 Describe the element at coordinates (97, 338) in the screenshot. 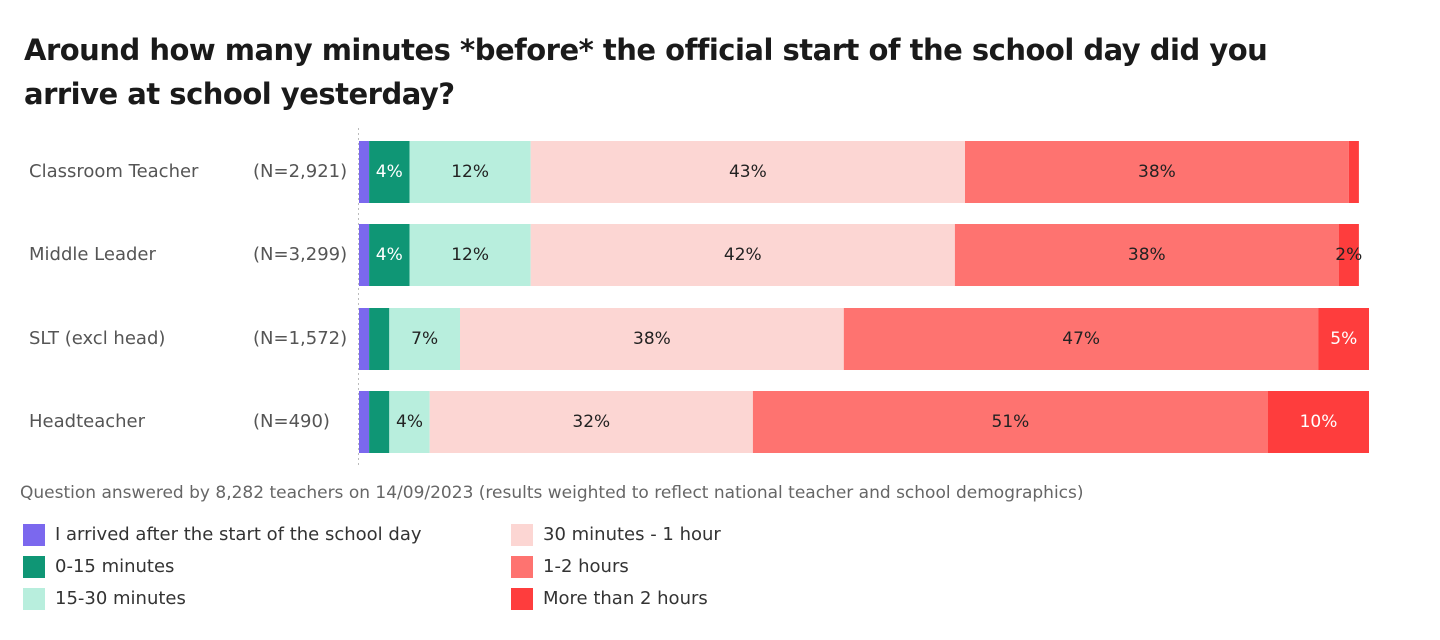

I see `category-label: SLT (excl head)` at that location.